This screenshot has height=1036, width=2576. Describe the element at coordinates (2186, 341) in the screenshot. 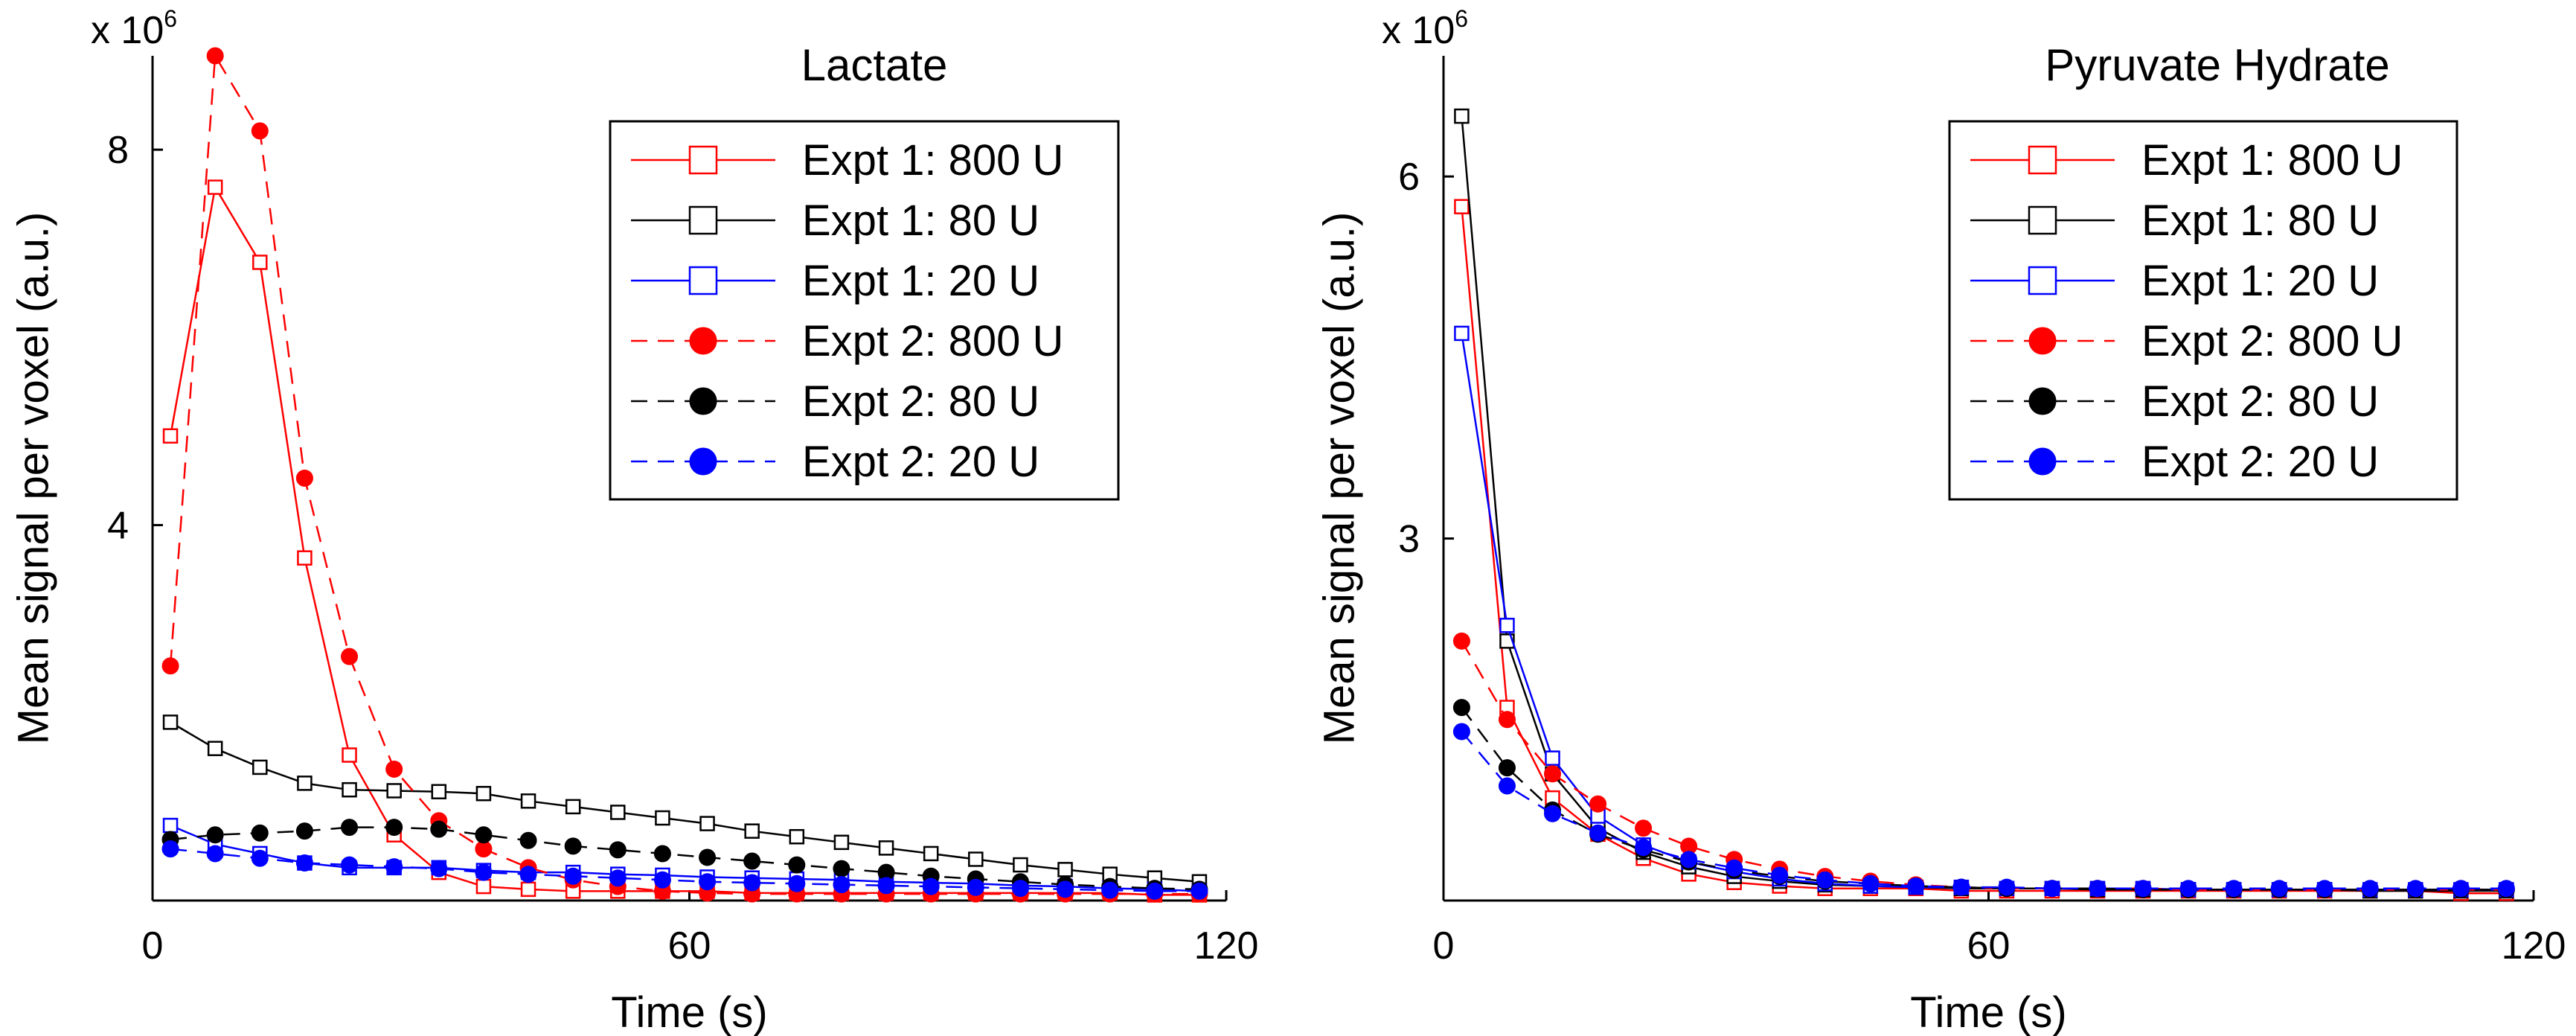

I see `legend-entry: Expt 2: 800 U` at that location.